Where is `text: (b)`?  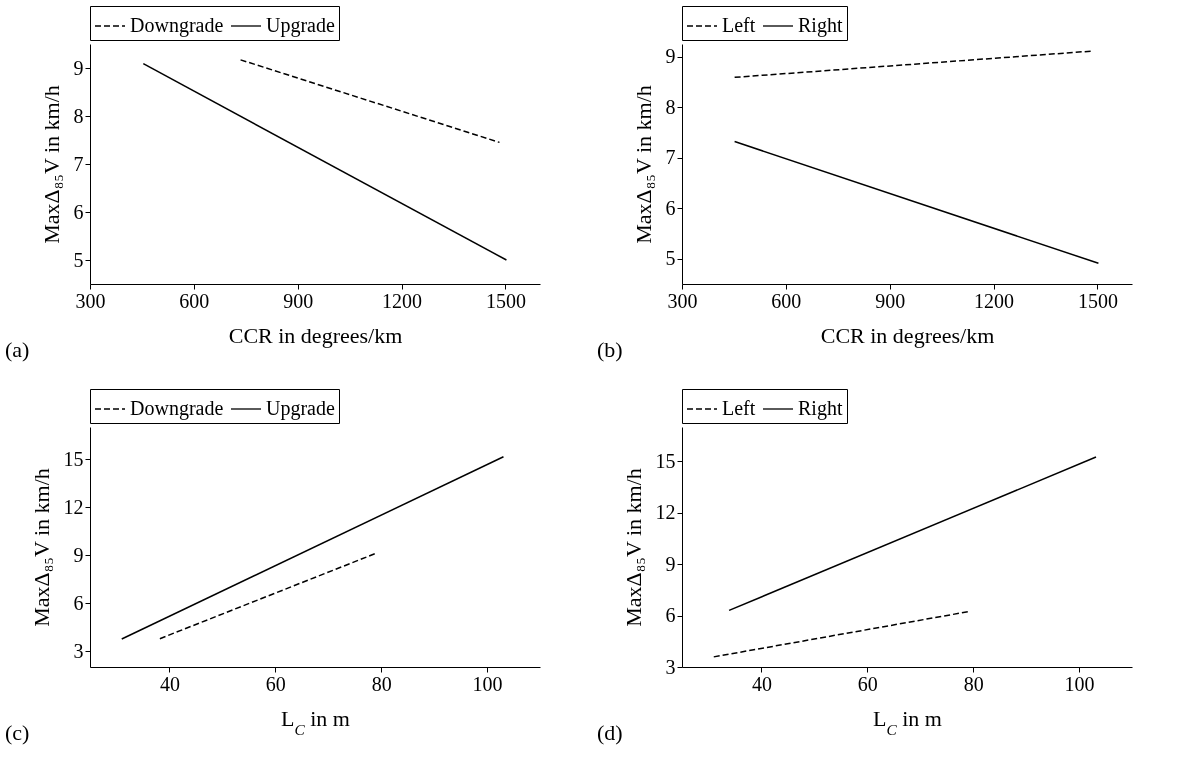 text: (b) is located at coordinates (610, 349).